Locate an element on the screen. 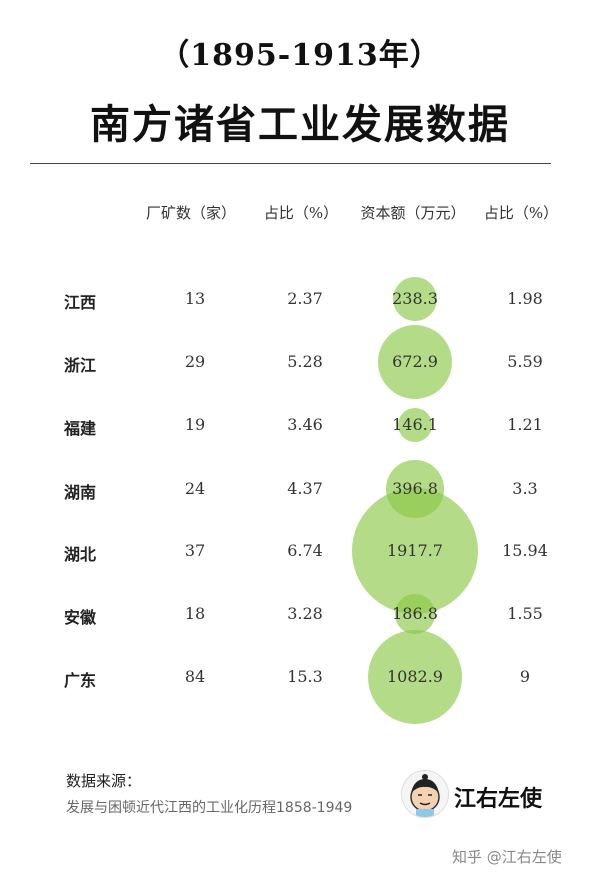 Image resolution: width=600 pixels, height=881 pixels. column-header-capital: 资本额（万元） is located at coordinates (413, 213).